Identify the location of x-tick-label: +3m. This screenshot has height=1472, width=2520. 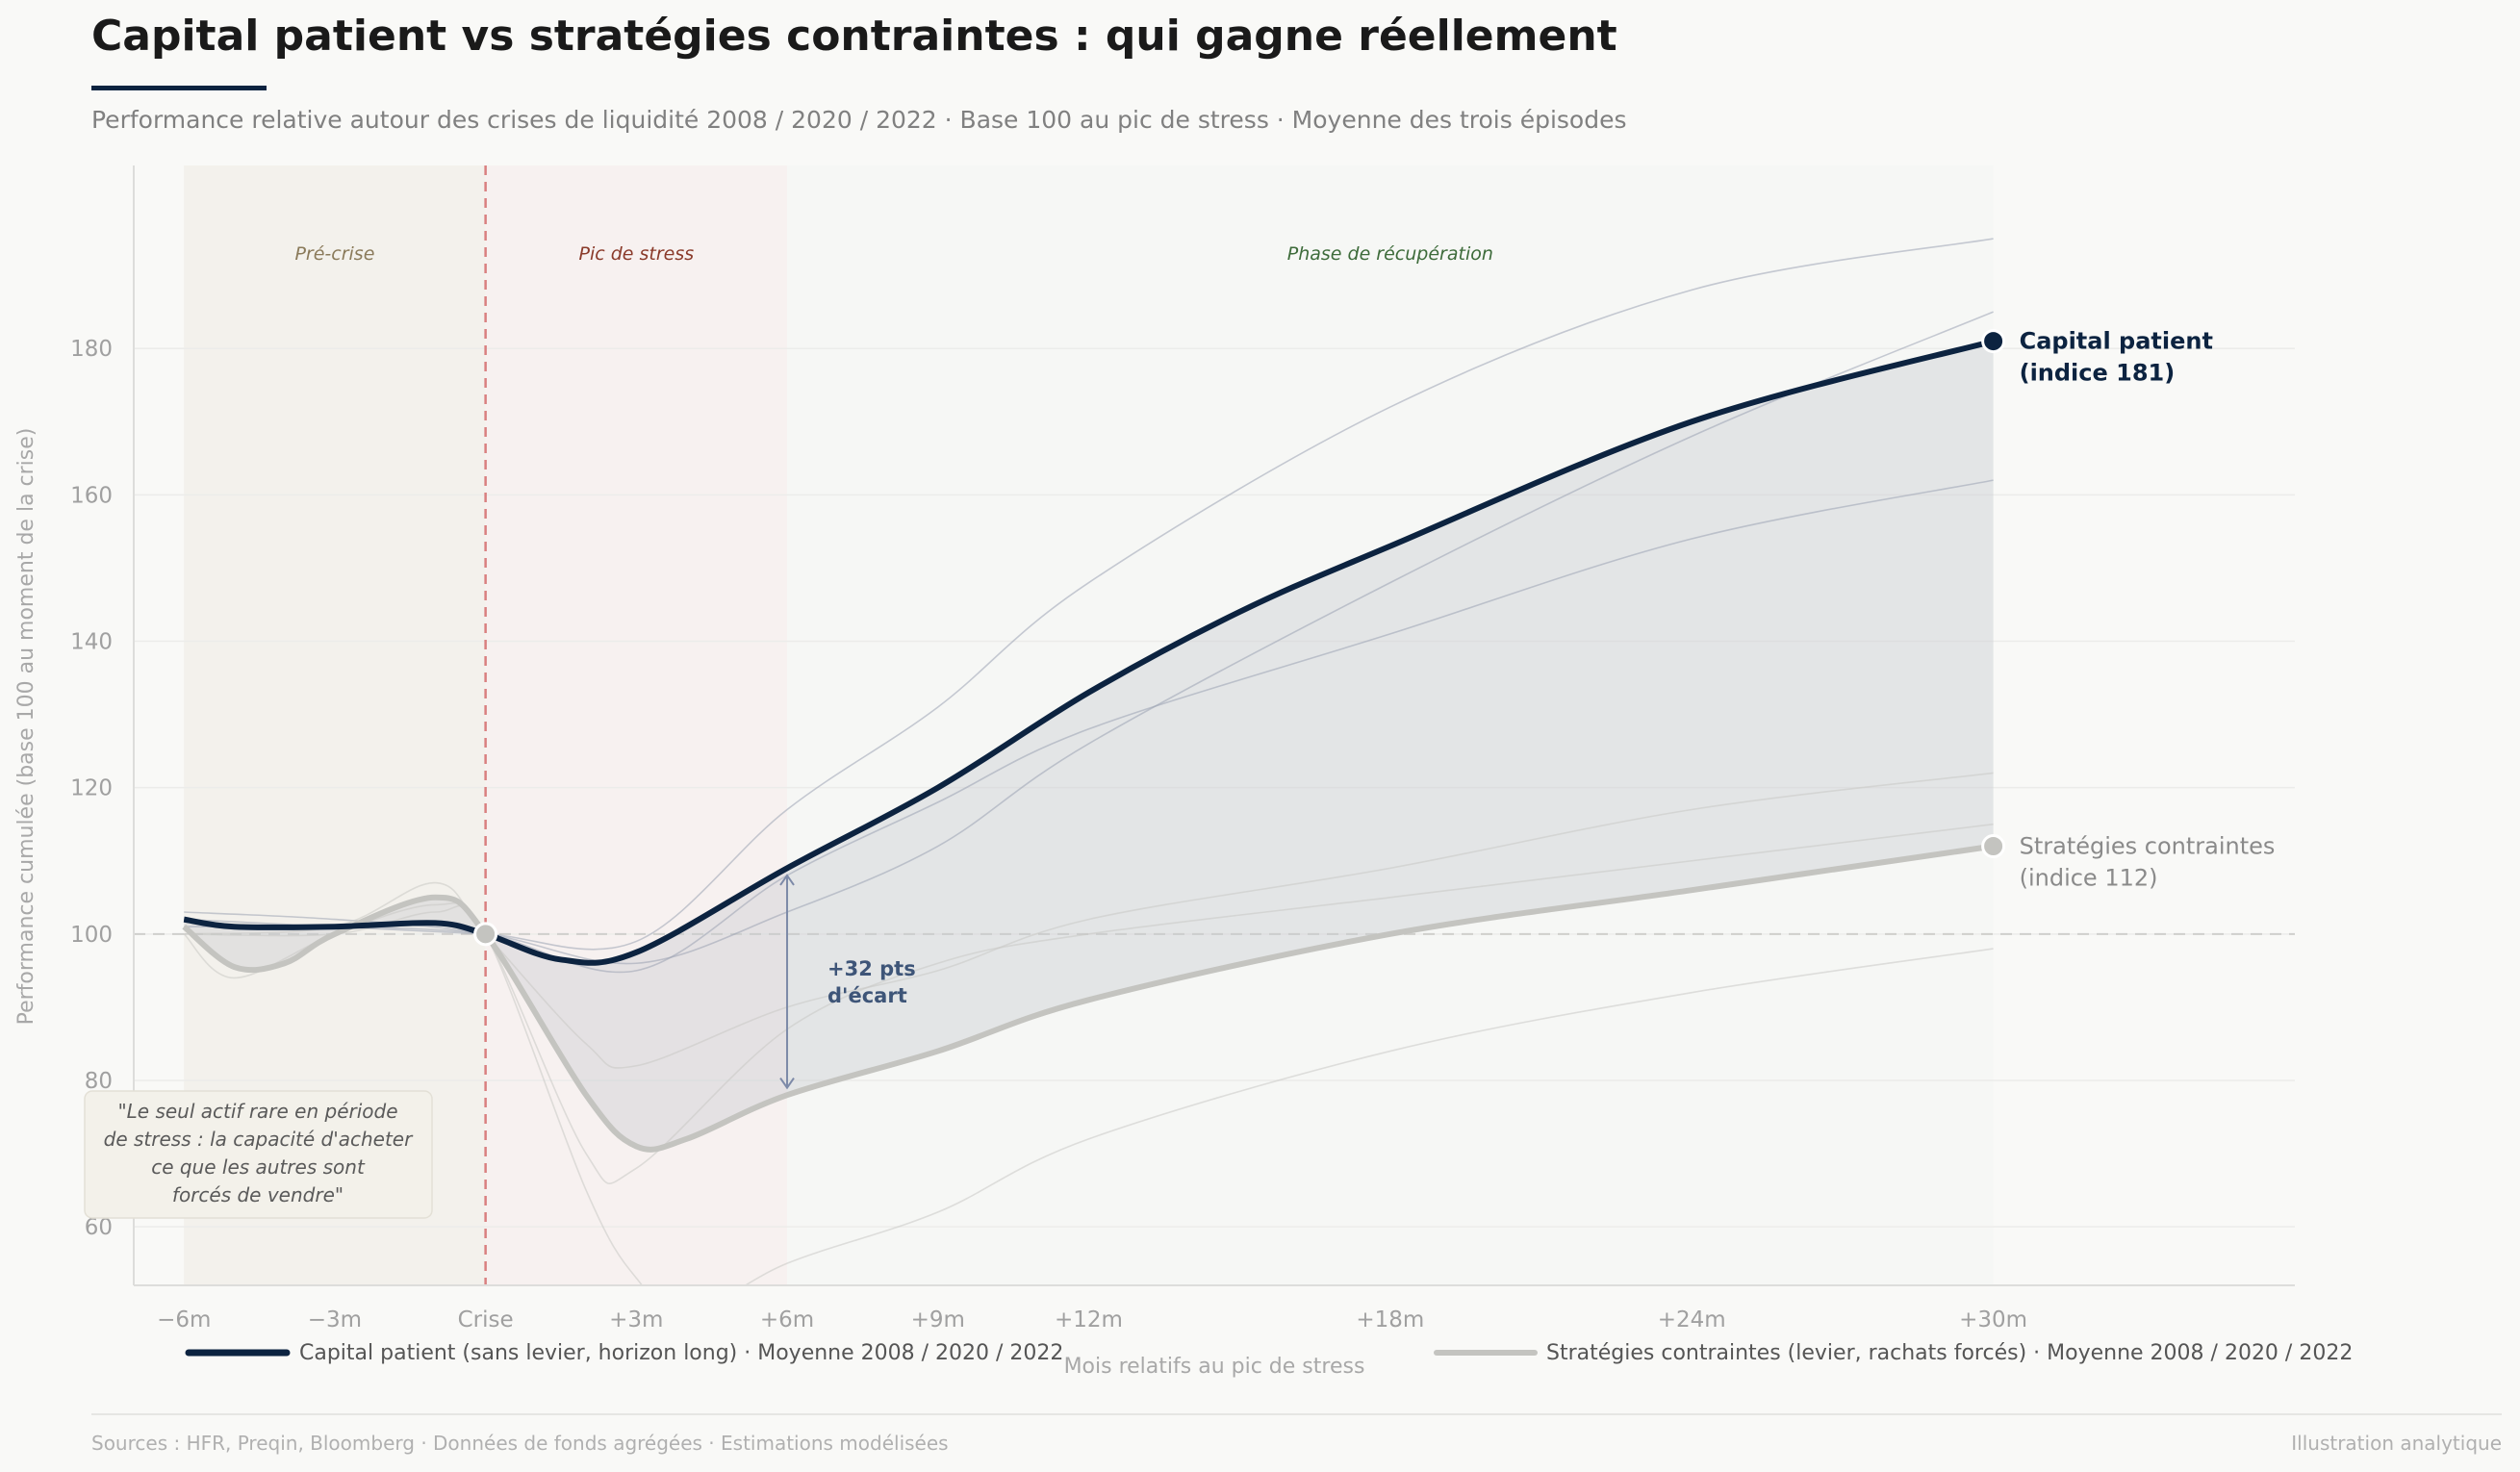
(636, 1319).